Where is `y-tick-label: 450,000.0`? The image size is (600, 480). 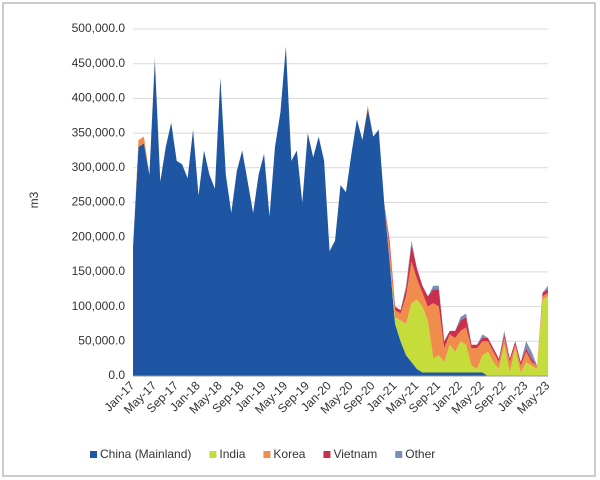
y-tick-label: 450,000.0 is located at coordinates (99, 63).